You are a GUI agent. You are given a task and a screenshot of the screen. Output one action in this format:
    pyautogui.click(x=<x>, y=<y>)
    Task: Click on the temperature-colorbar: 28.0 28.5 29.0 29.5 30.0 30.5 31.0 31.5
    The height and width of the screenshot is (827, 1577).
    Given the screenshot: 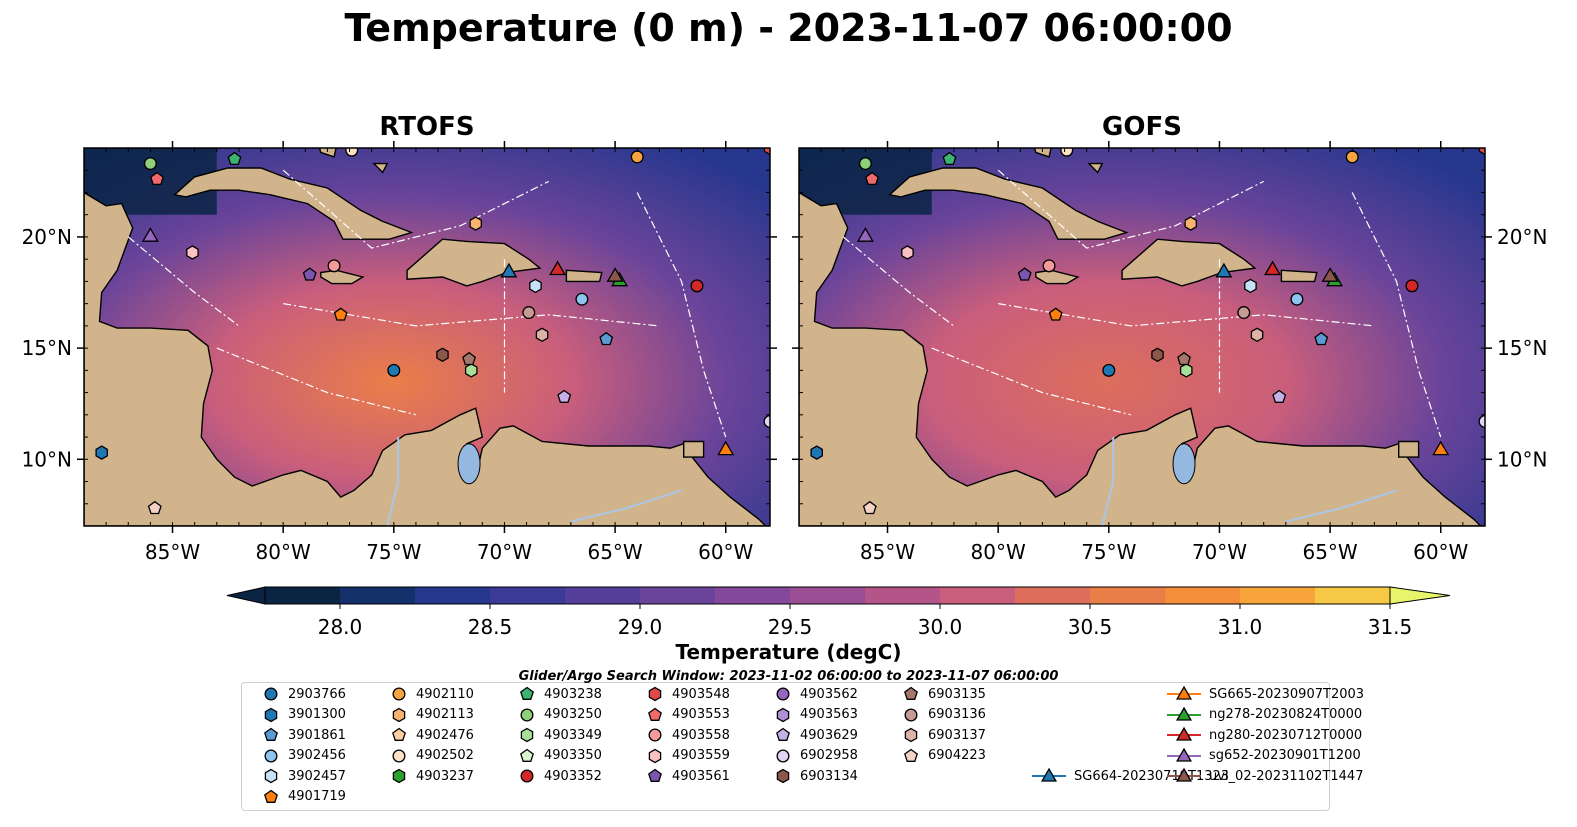 What is the action you would take?
    pyautogui.click(x=838, y=612)
    